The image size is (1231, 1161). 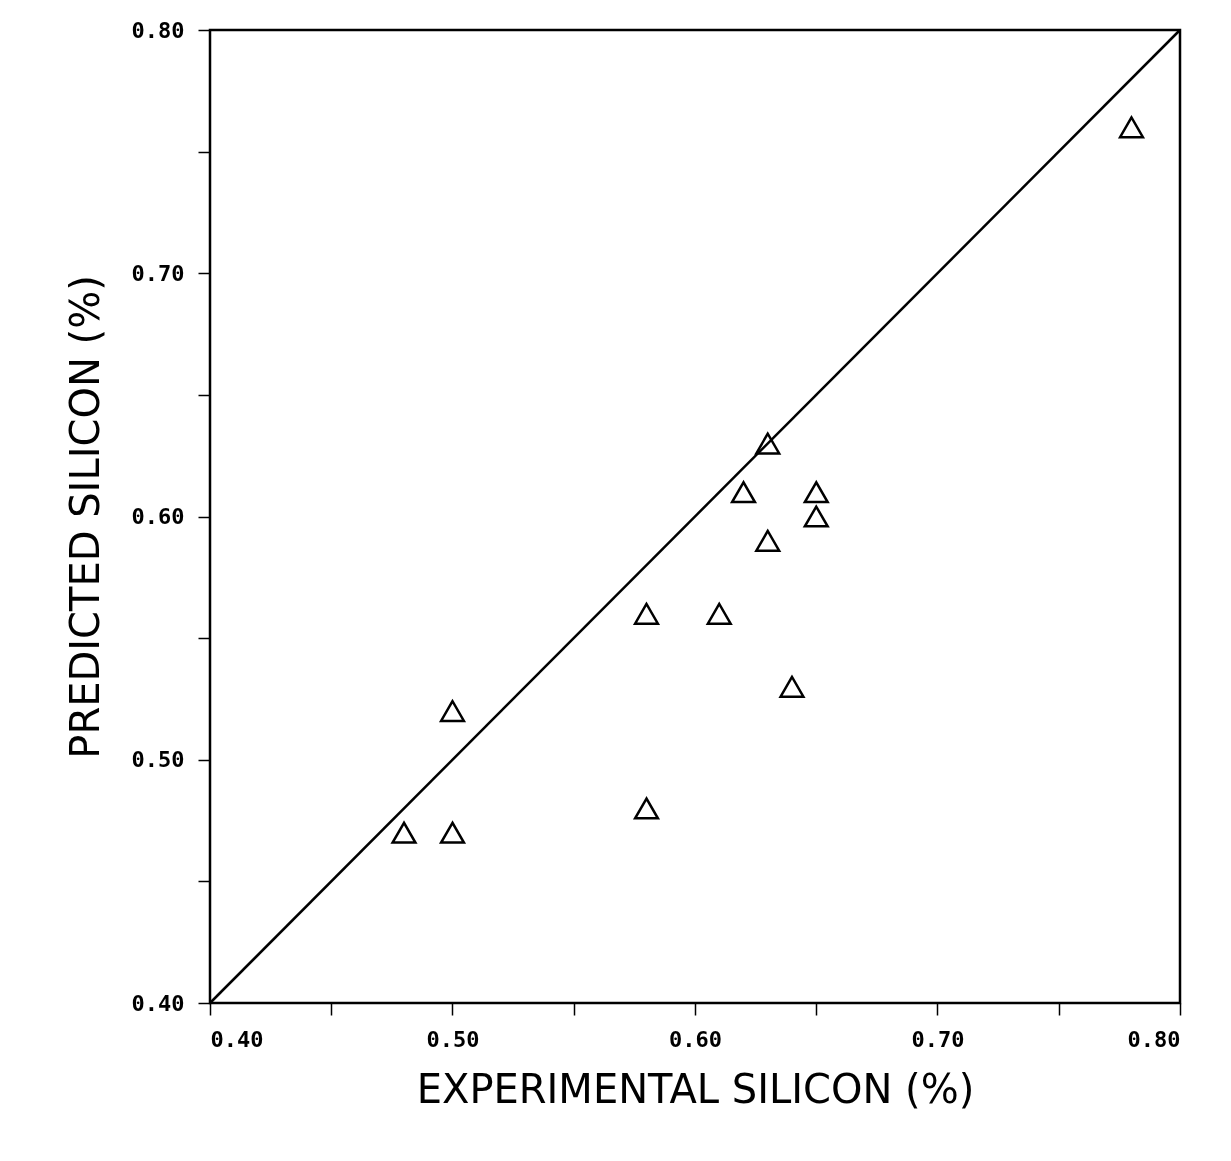 What do you see at coordinates (158, 1003) in the screenshot?
I see `y-tick-label: 0.40` at bounding box center [158, 1003].